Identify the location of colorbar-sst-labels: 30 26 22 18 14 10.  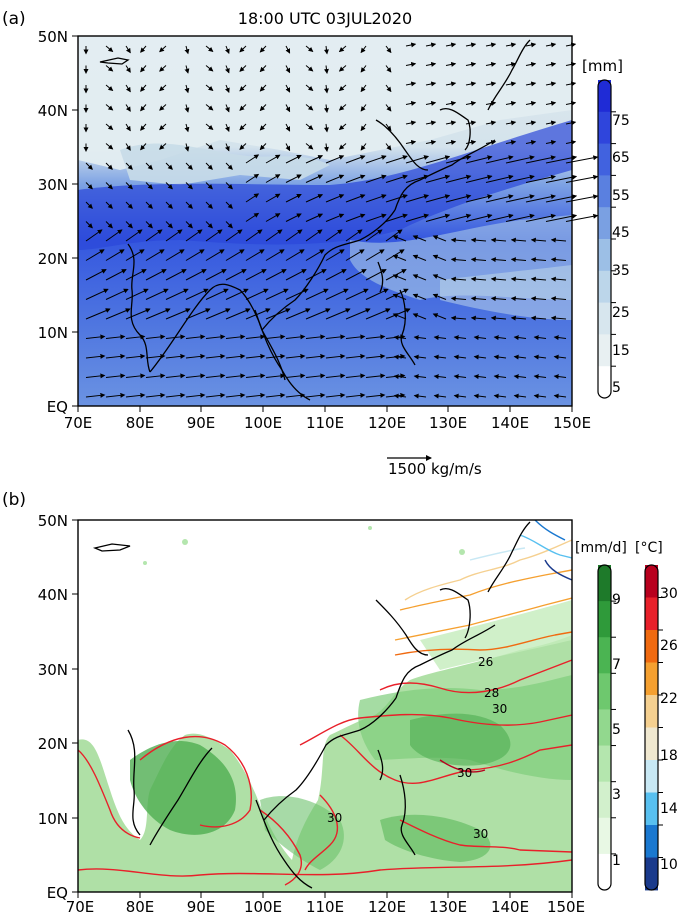
(669, 729).